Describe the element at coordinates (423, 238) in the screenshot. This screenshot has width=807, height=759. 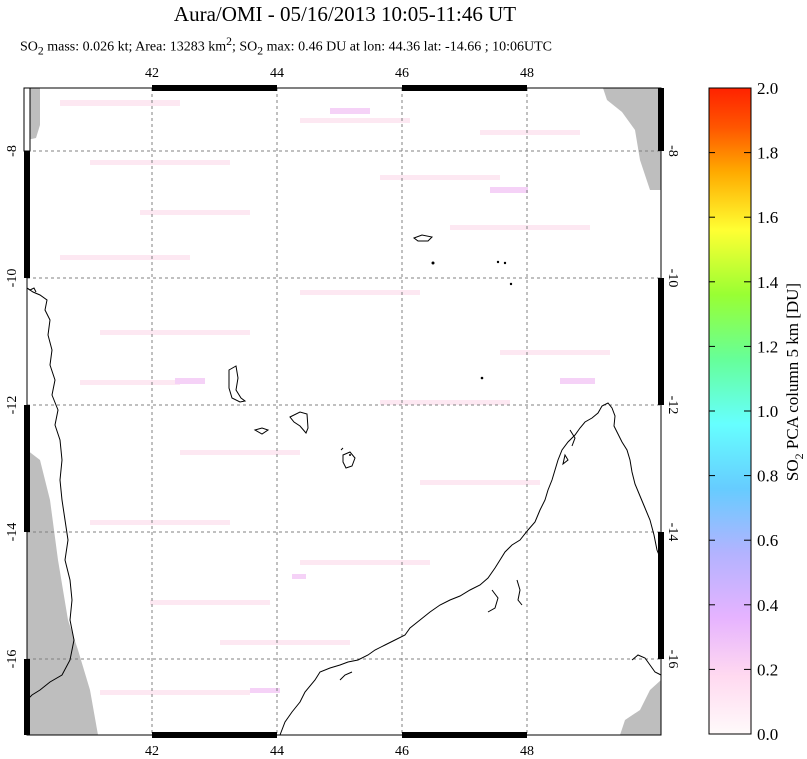
I see `aldabra-atoll` at that location.